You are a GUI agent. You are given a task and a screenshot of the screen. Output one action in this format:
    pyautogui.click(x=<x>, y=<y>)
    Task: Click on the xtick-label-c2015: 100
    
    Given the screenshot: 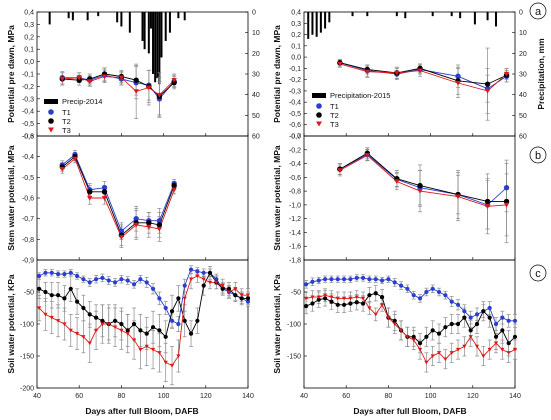 What is the action you would take?
    pyautogui.click(x=431, y=396)
    